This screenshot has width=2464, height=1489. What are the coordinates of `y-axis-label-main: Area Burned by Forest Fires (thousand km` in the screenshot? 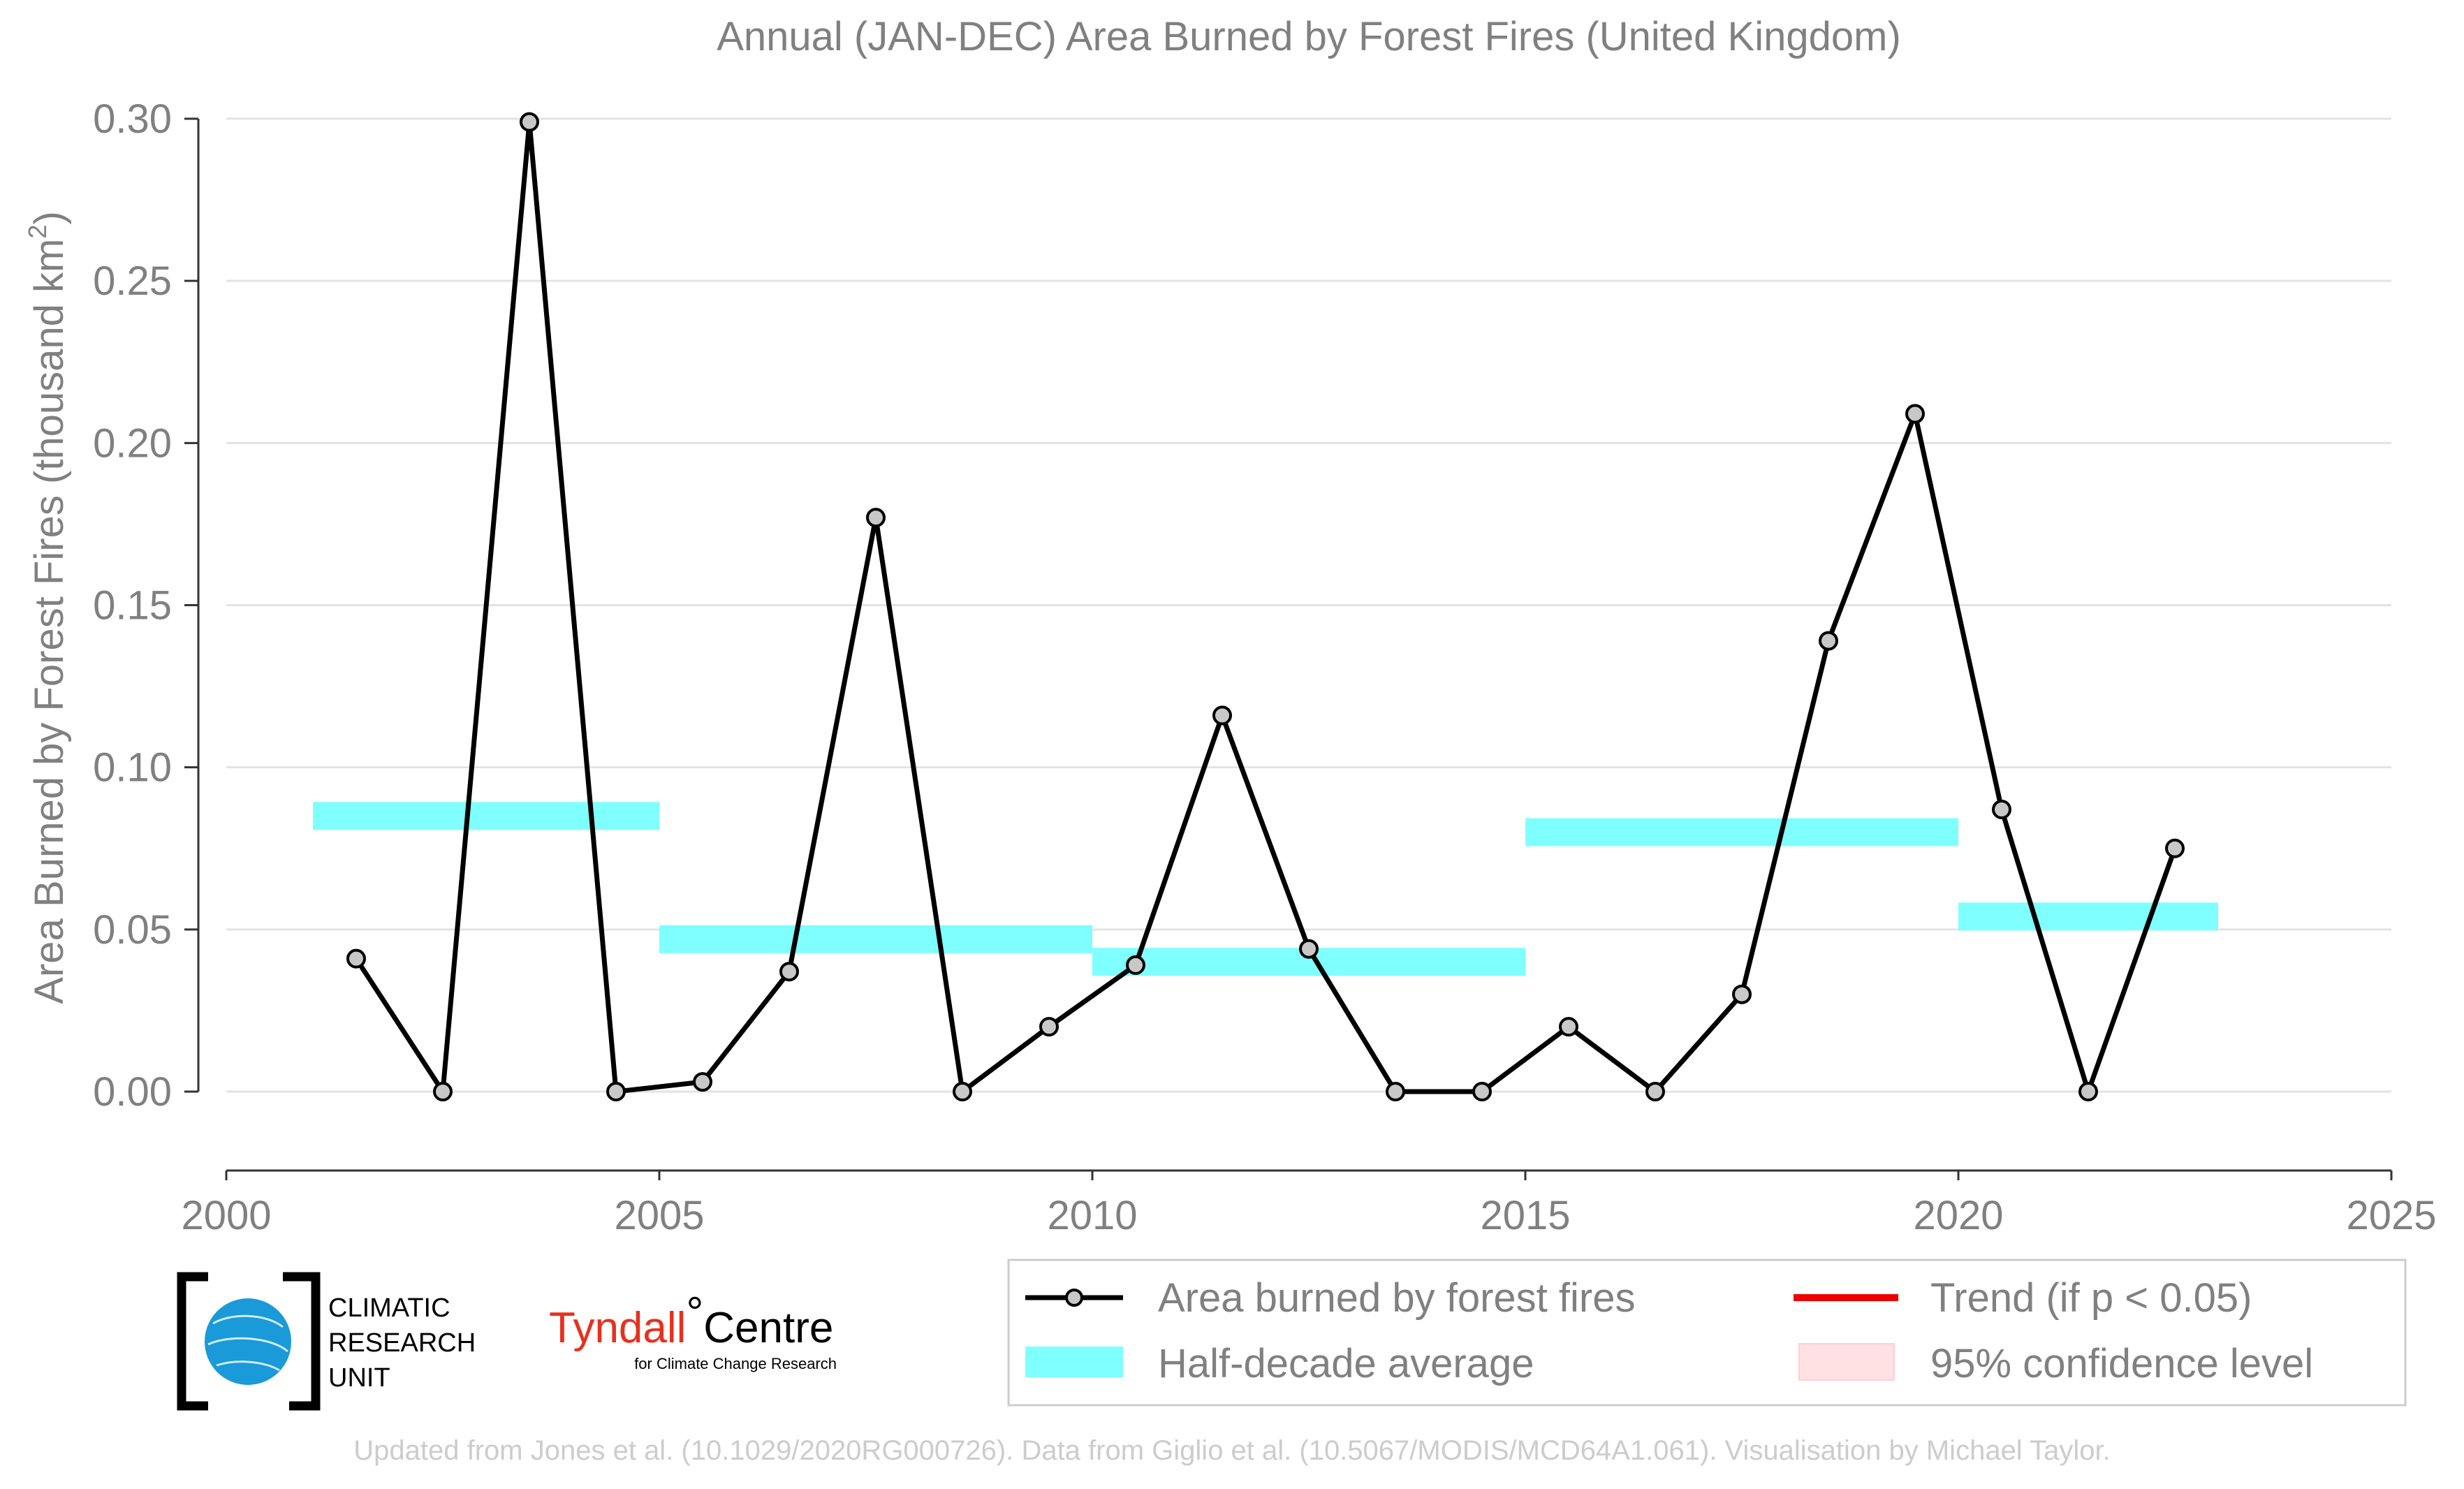 It's located at (49, 622).